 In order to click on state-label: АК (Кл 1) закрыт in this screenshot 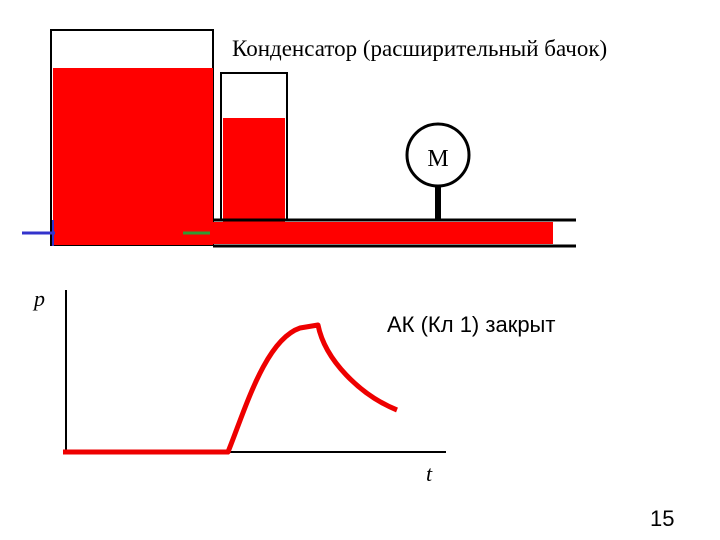, I will do `click(471, 324)`.